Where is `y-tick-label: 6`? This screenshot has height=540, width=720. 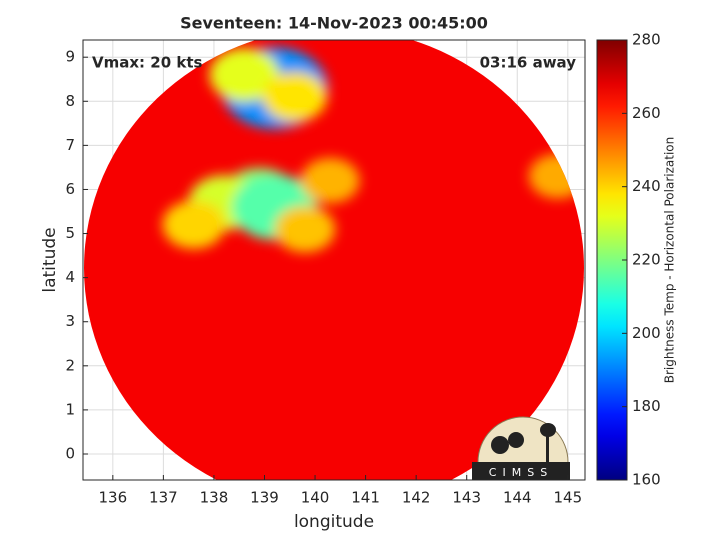
y-tick-label: 6 is located at coordinates (70, 189).